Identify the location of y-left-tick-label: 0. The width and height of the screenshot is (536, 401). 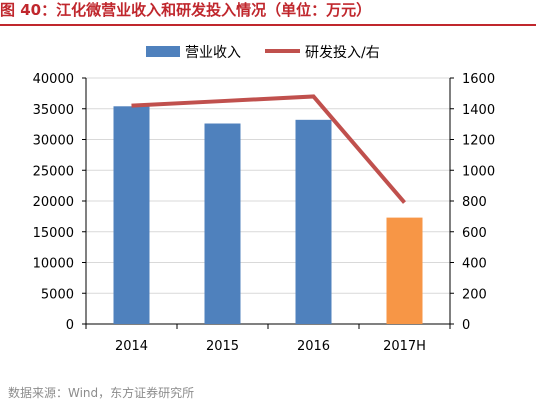
(70, 325).